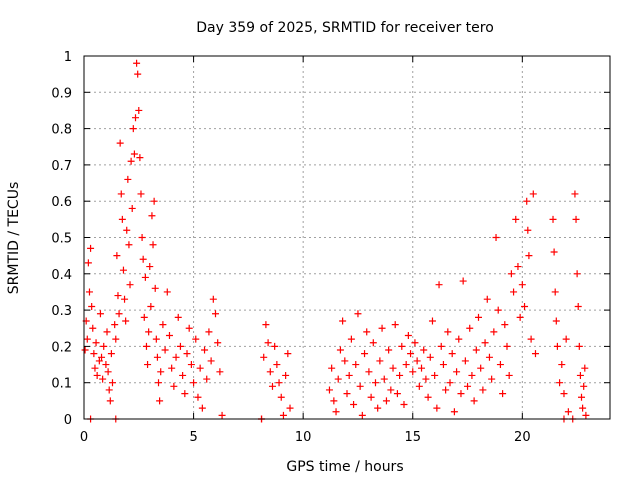 This screenshot has width=640, height=480. Describe the element at coordinates (61, 311) in the screenshot. I see `y-tick-label: 0.3` at that location.